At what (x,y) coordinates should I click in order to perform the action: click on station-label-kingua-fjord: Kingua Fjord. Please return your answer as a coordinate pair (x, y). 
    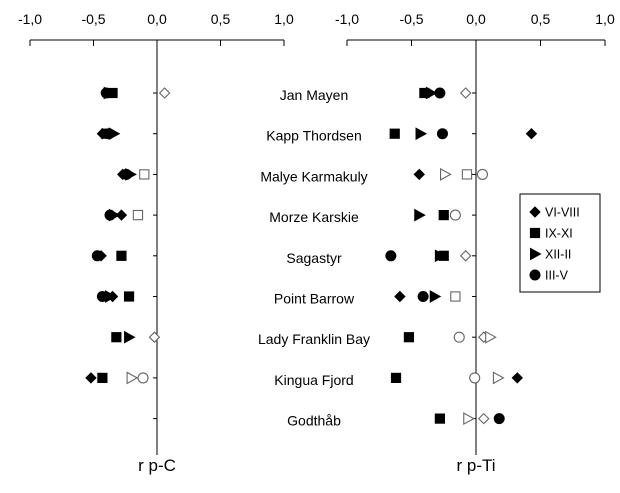
    Looking at the image, I should click on (313, 380).